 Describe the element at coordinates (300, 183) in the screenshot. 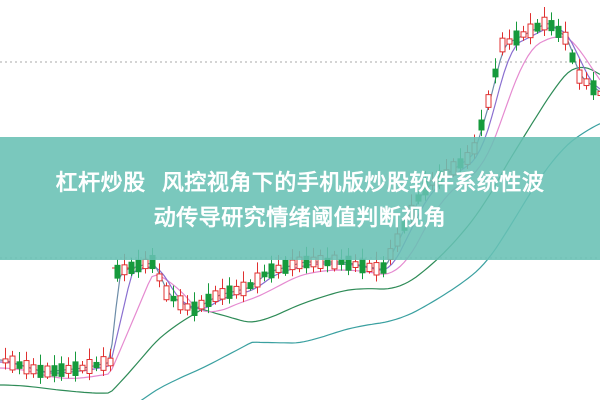

I see `title-line: 杠杆炒股 风控视角下的手机版炒股软件系统性波` at that location.